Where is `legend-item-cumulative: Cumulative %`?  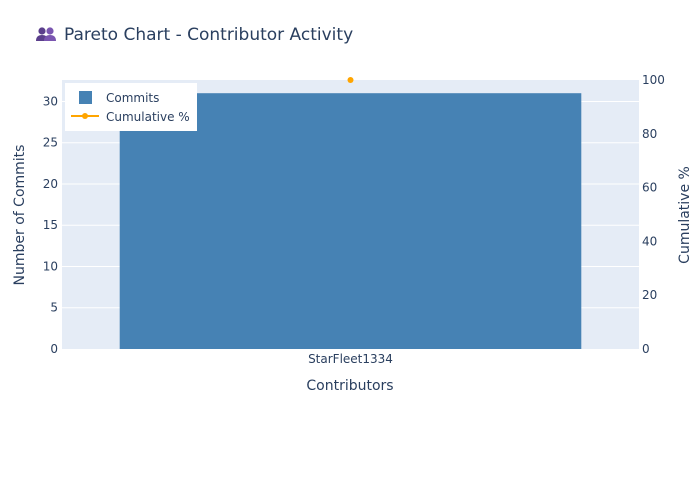
legend-item-cumulative: Cumulative % is located at coordinates (130, 117).